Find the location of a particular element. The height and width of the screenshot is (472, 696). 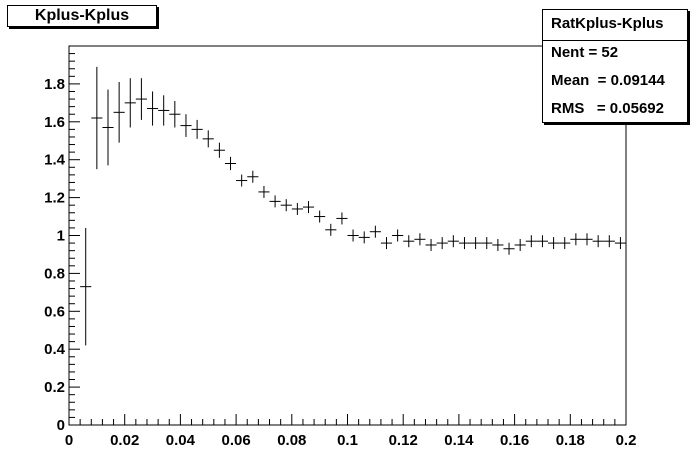

x-tick-label: 0.02 is located at coordinates (124, 440).